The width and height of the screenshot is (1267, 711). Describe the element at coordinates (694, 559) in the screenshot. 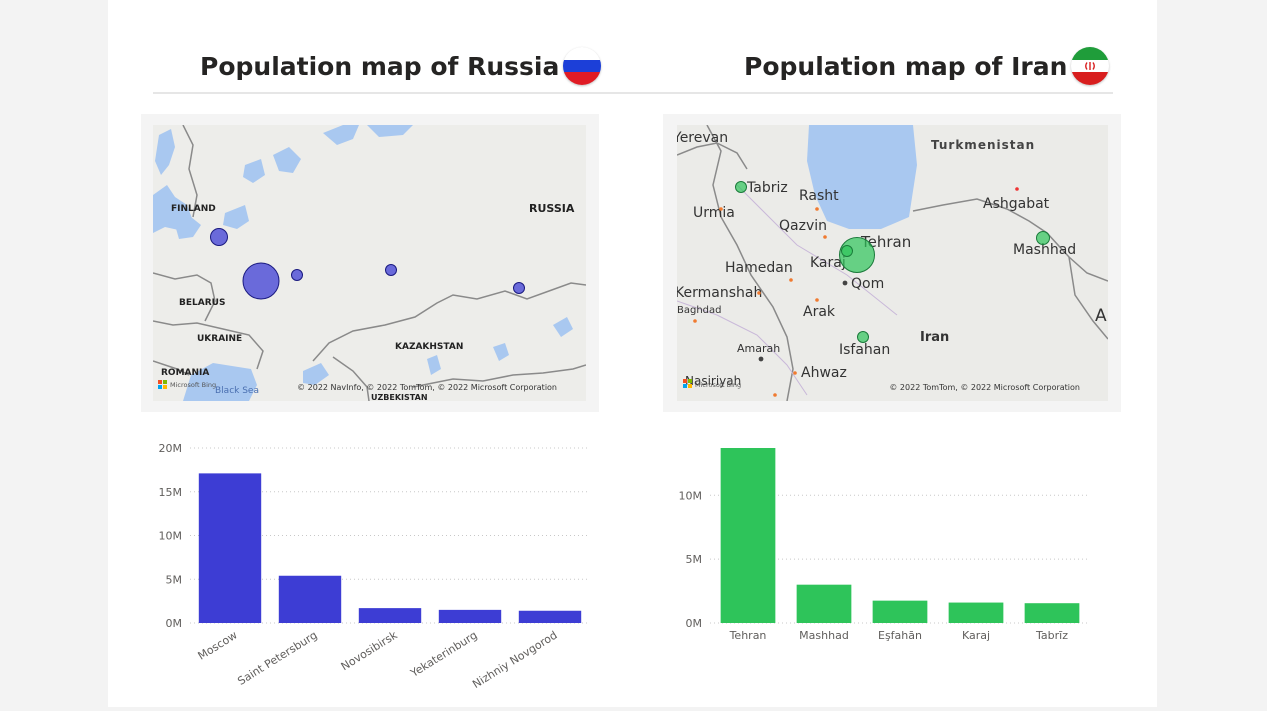

I see `iran-chart-y-tick-label: 5M` at that location.